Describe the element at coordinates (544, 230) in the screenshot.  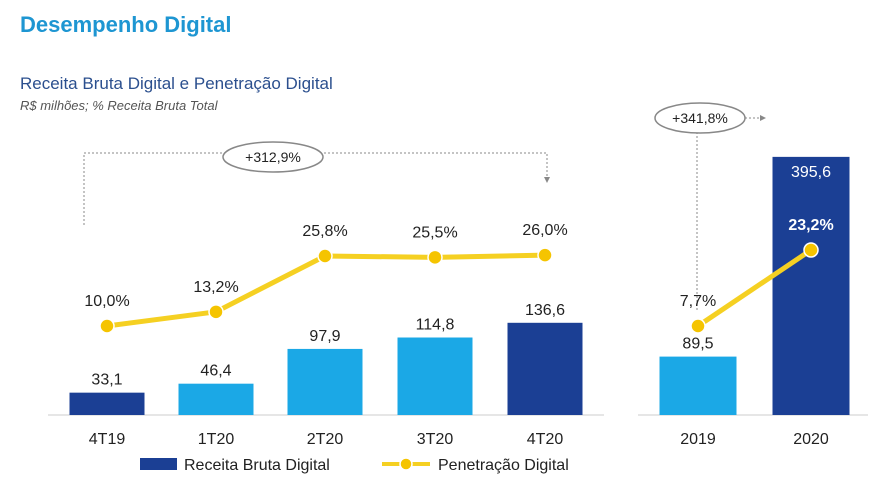
I see `penetration-label-4T20: 26,0%` at that location.